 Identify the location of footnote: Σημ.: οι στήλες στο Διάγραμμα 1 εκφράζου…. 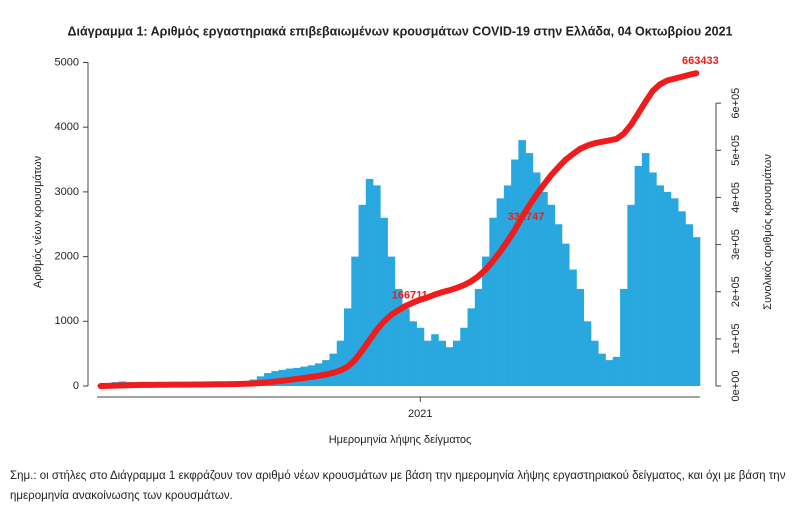
(398, 486).